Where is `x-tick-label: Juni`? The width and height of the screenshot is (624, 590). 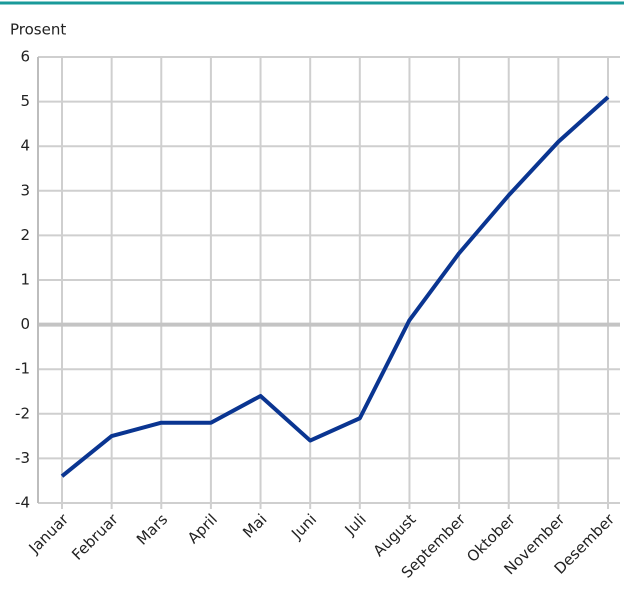 x-tick-label: Juni is located at coordinates (303, 526).